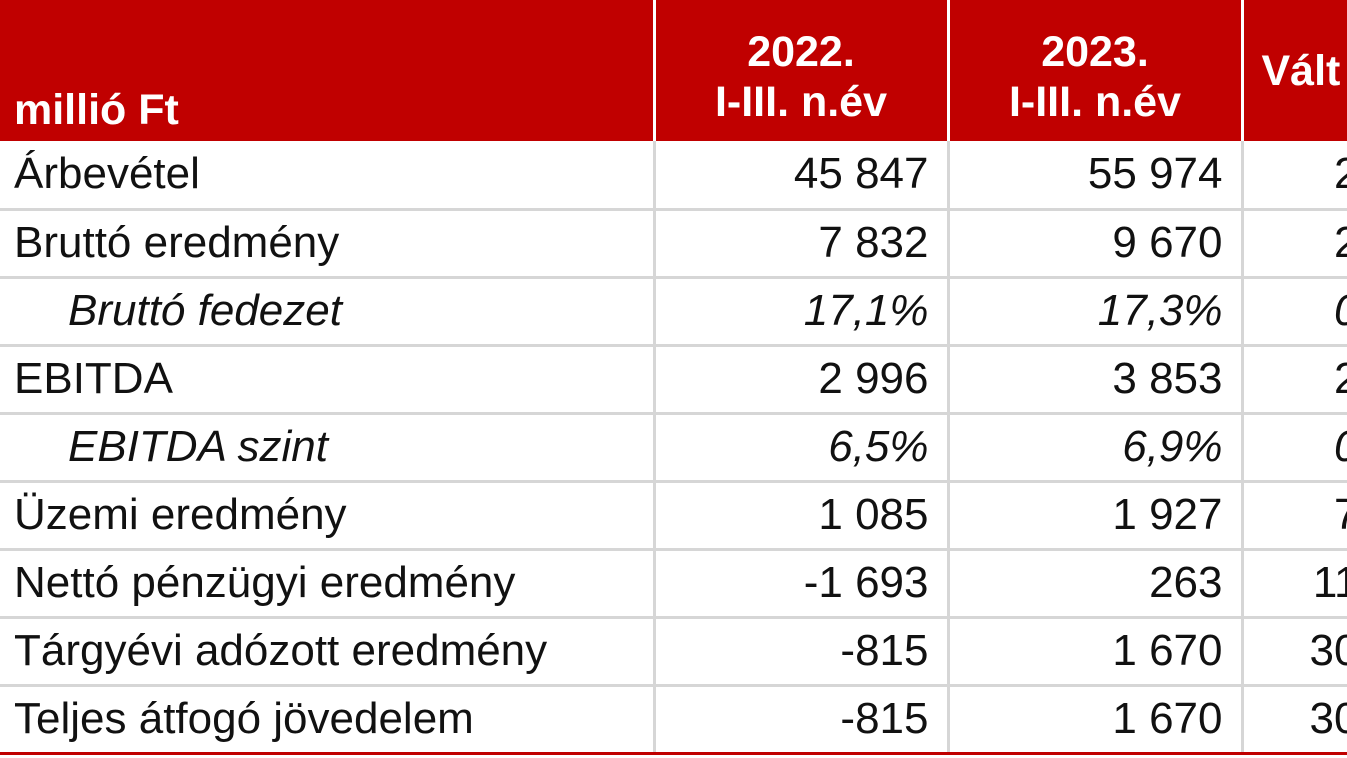 This screenshot has width=1347, height=758. I want to click on row-label: Nettó pénzügyi eredmény, so click(328, 584).